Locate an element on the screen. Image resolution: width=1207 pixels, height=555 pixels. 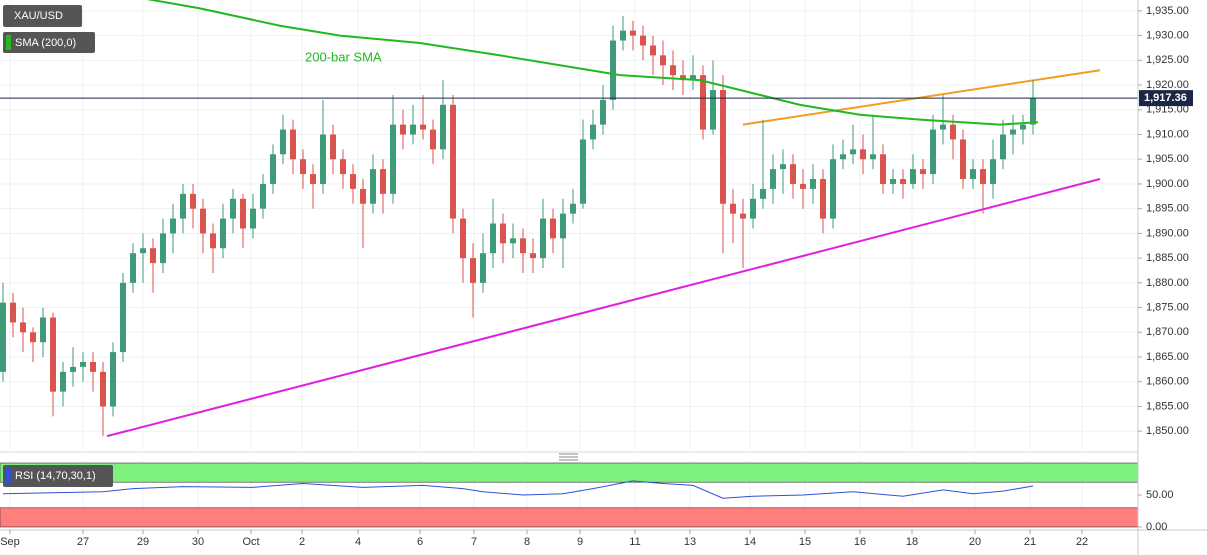
y-tick-label: 1,880.00 is located at coordinates (1167, 283).